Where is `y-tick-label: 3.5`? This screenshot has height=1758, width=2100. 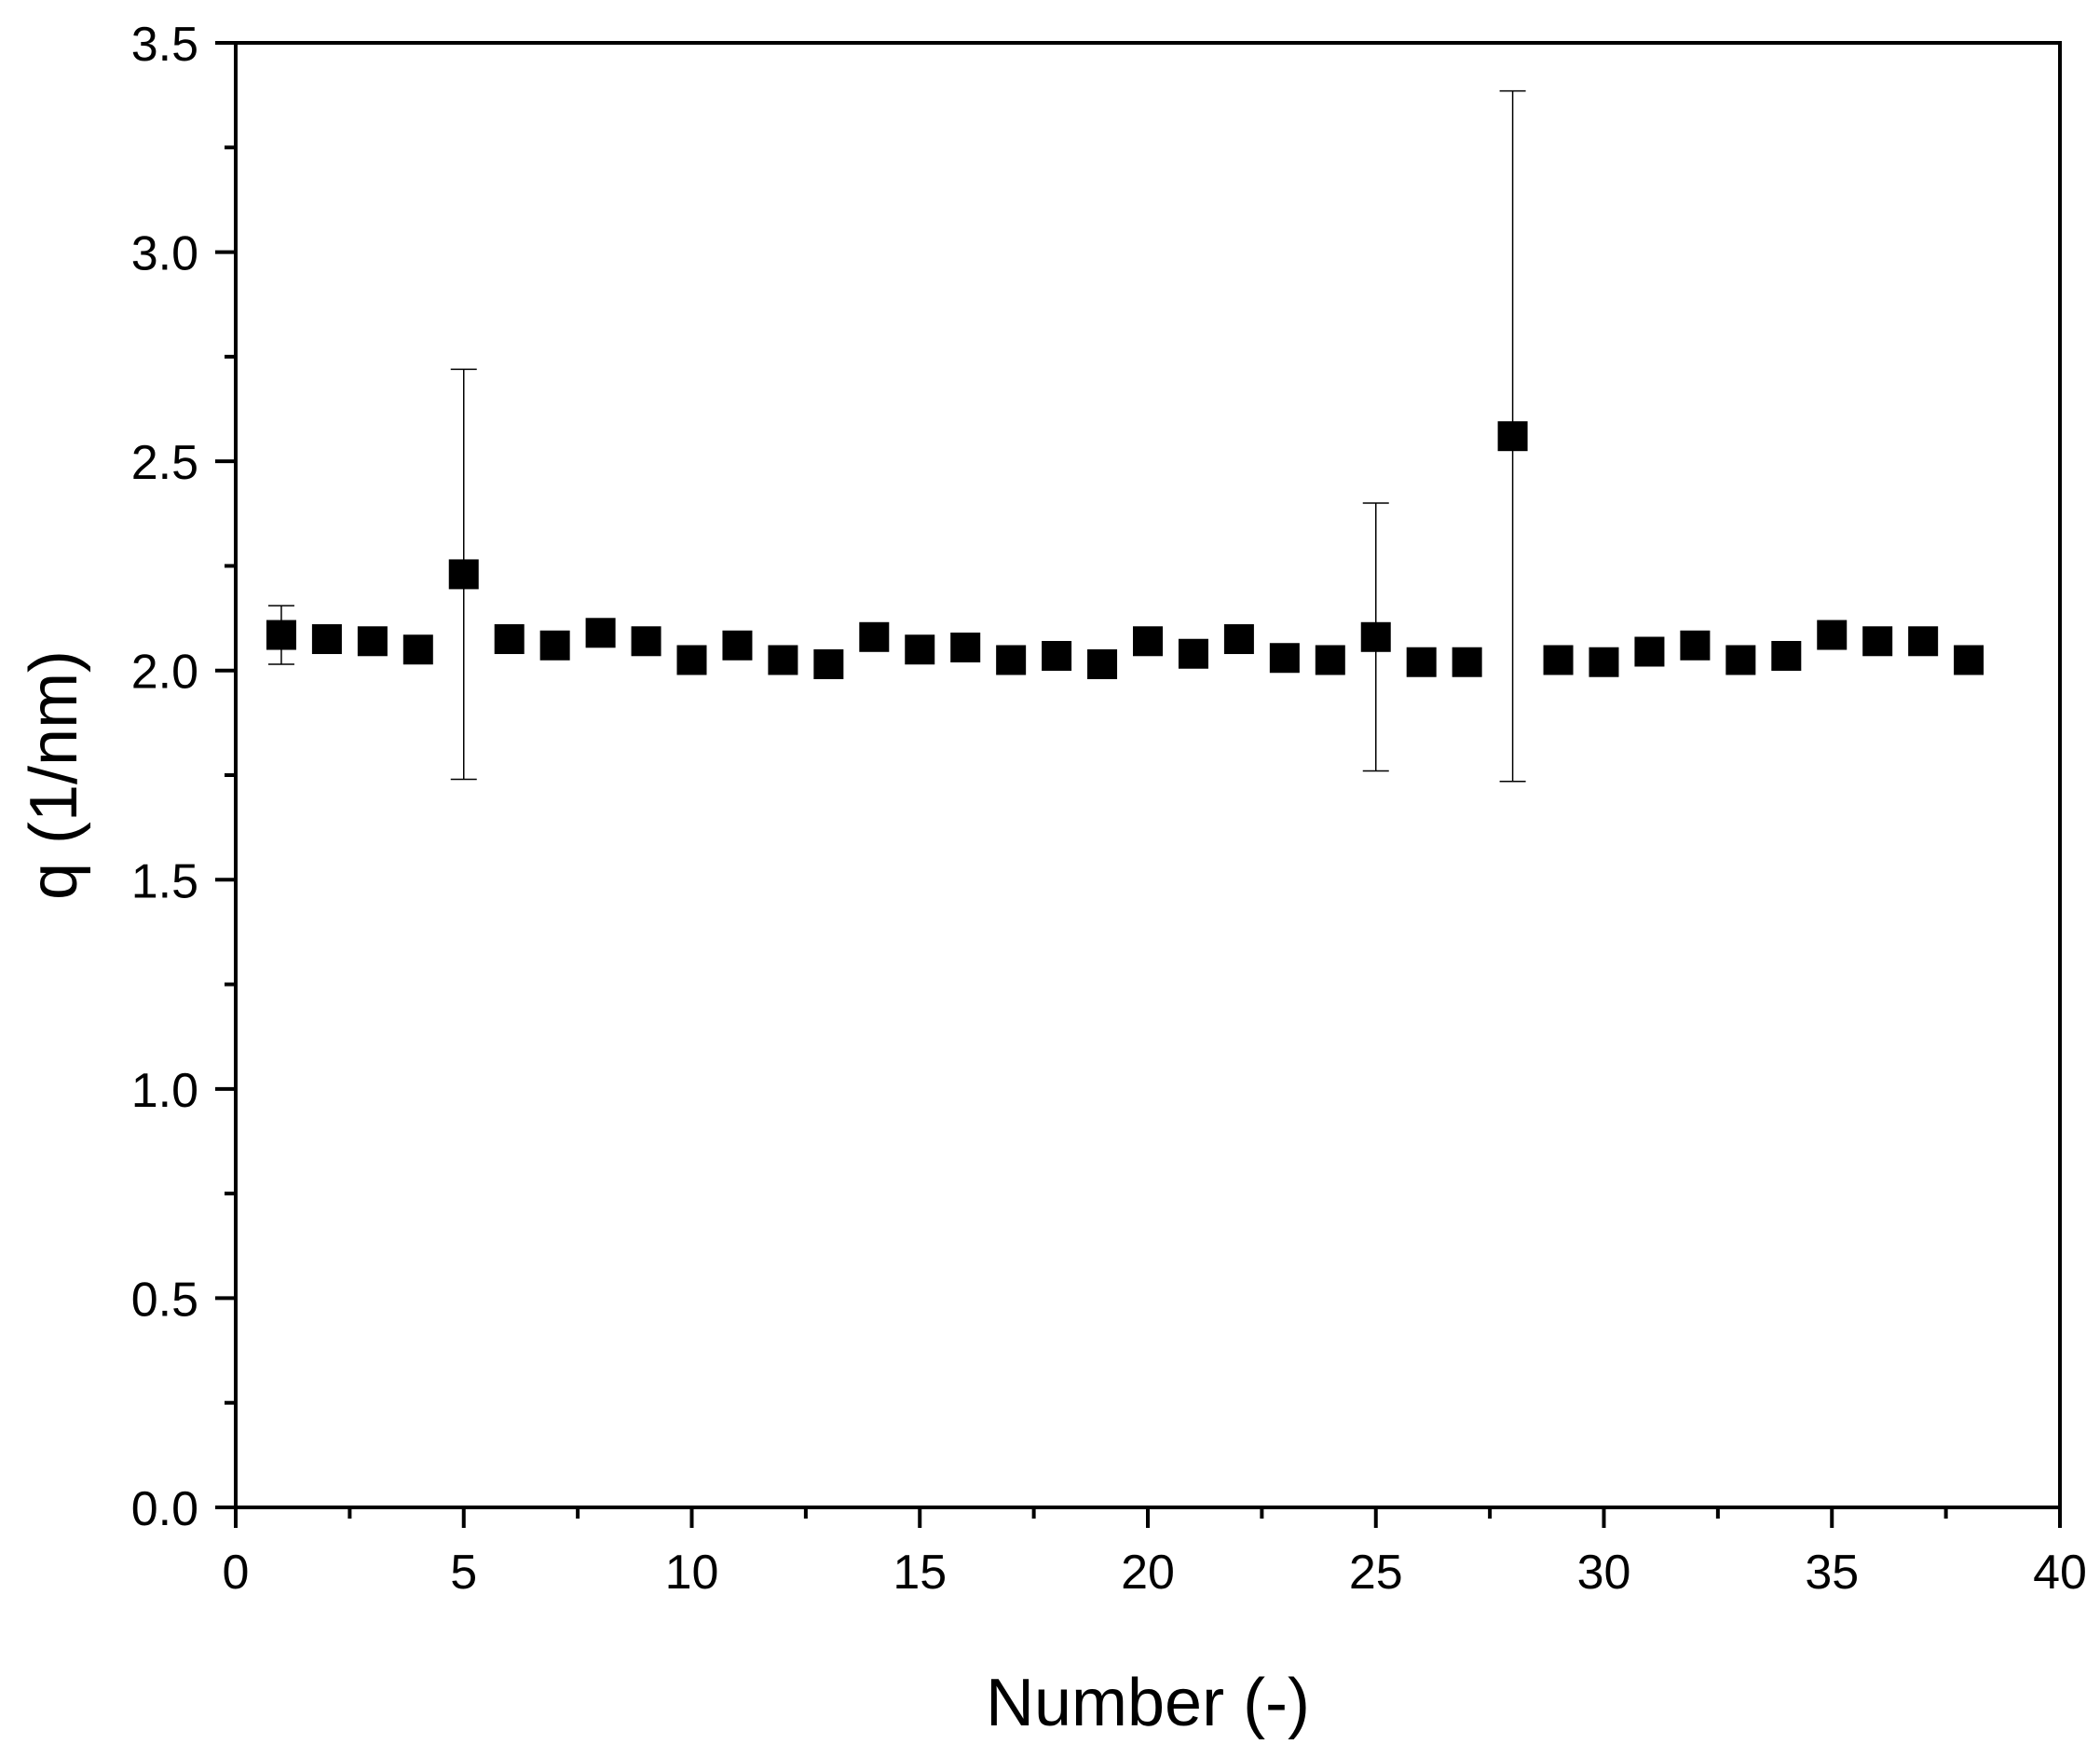 y-tick-label: 3.5 is located at coordinates (164, 45).